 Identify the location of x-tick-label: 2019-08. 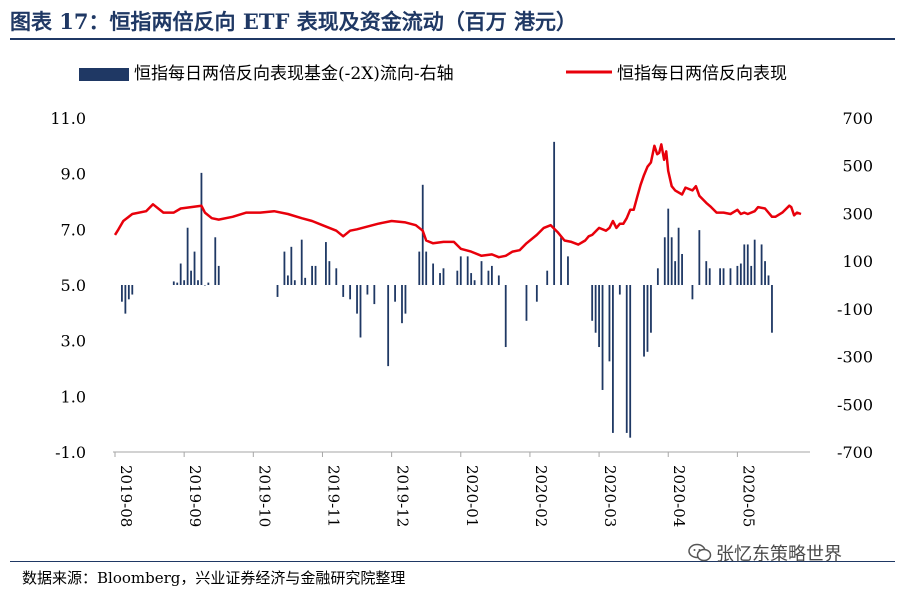
(126, 496).